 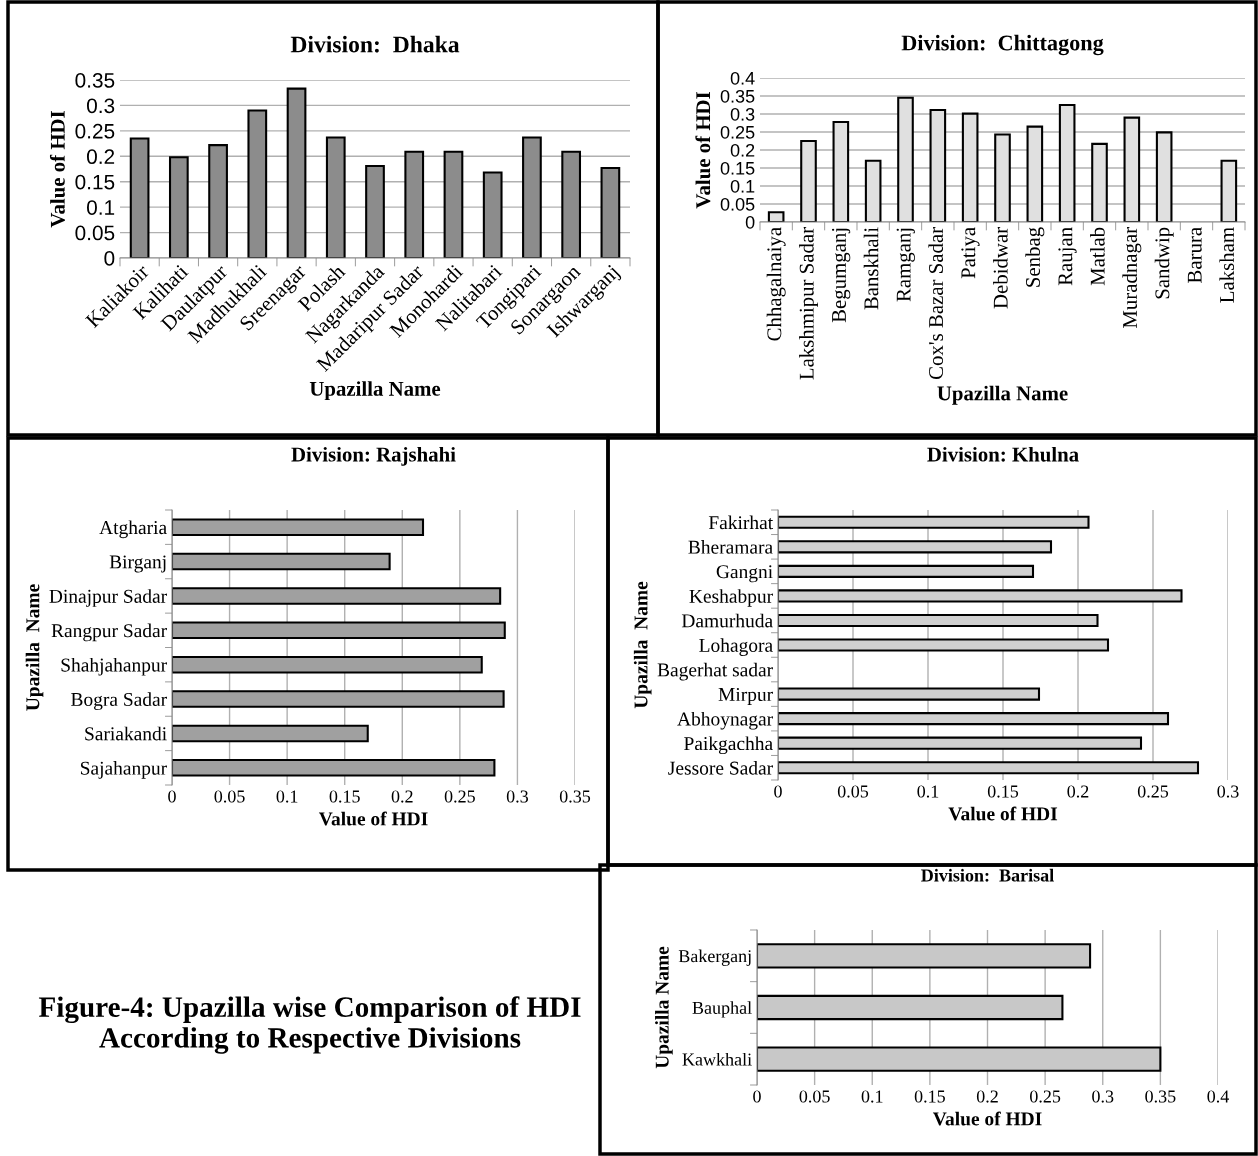 What do you see at coordinates (309, 1025) in the screenshot?
I see `text: Figure-4: Upazilla wise Comparison of HDI According to Respective Divisions` at bounding box center [309, 1025].